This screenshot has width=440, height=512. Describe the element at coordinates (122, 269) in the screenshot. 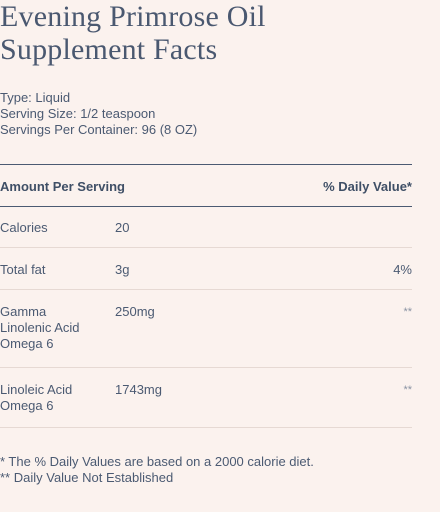

I see `nutrient-amount: 3g` at that location.